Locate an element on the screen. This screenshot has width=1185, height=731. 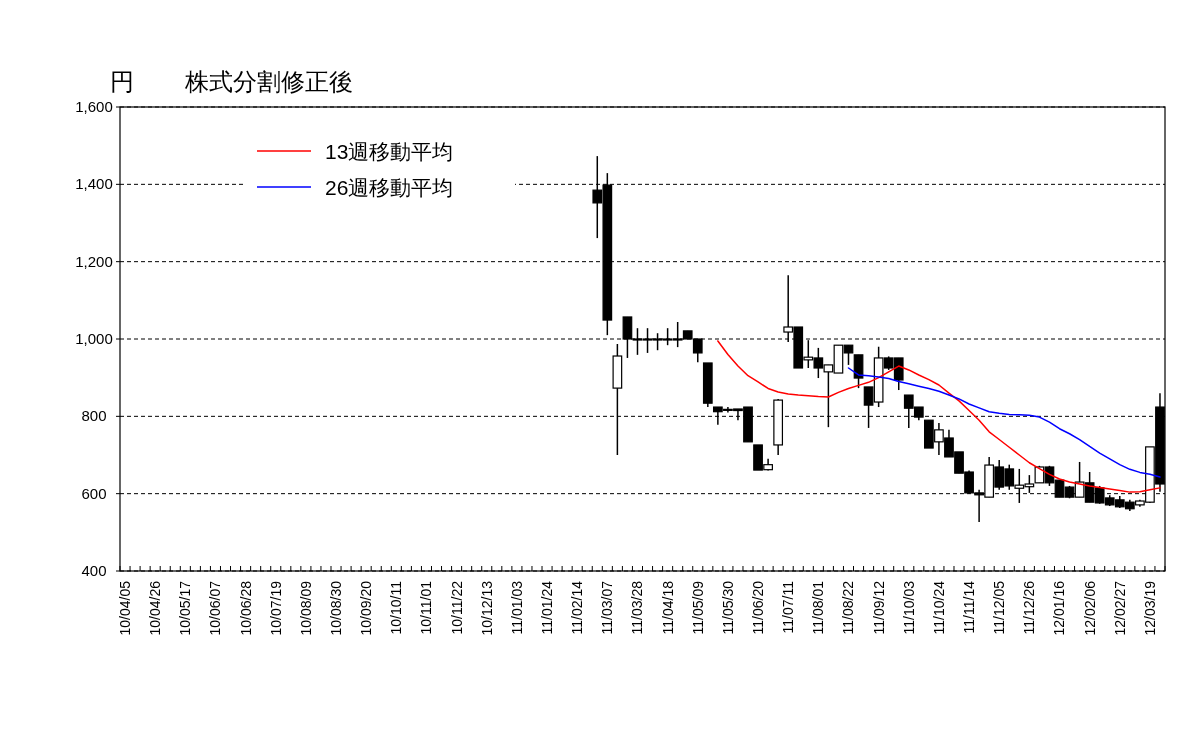
y-tick-label: 1,400 is located at coordinates (94, 184).